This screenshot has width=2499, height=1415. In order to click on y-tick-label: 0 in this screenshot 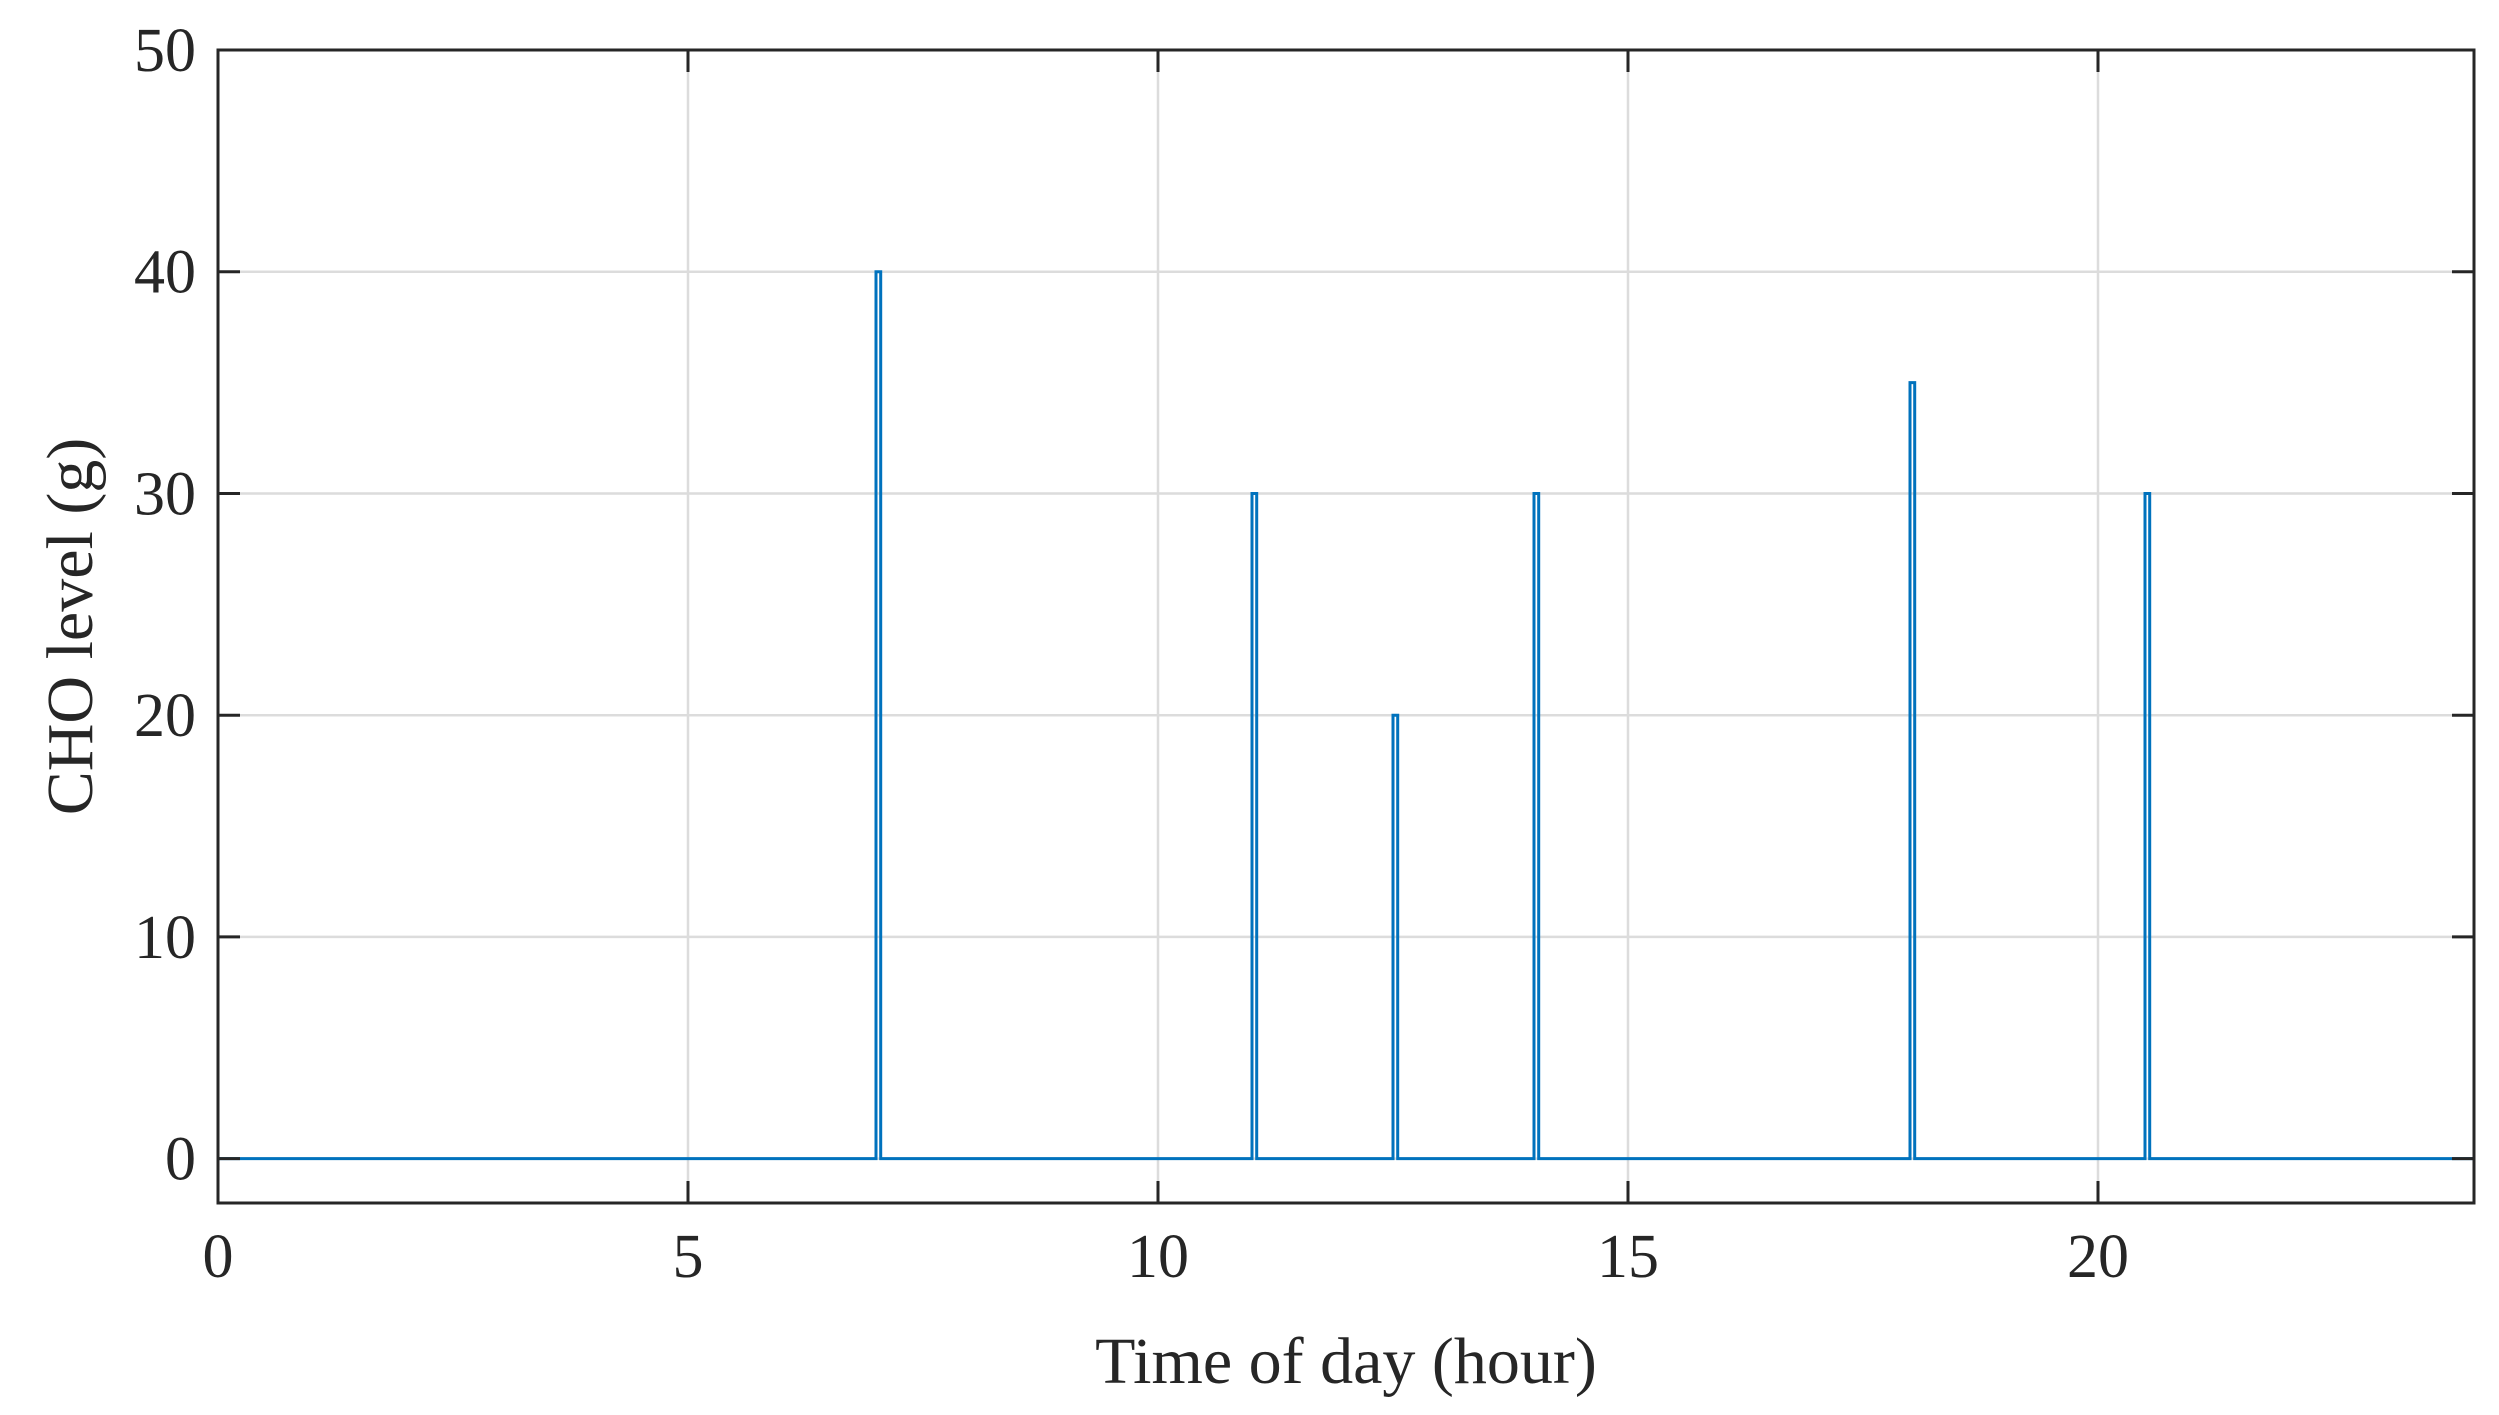, I will do `click(180, 1160)`.